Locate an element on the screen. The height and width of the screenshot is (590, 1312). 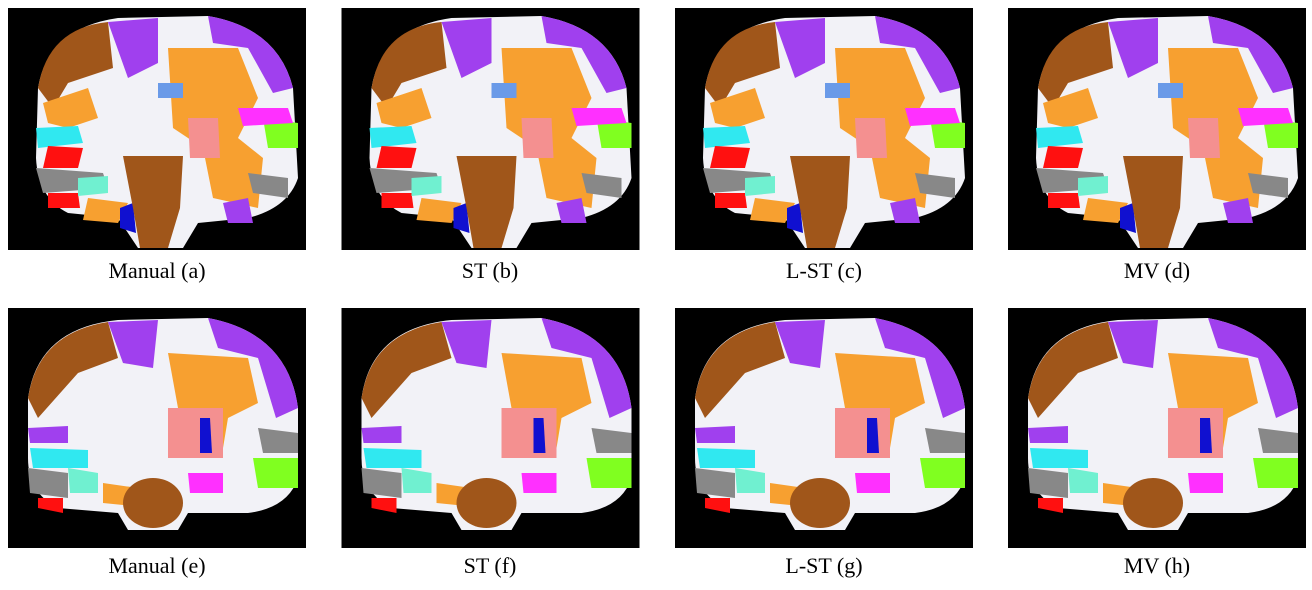
caption: Manual (e) is located at coordinates (156, 565).